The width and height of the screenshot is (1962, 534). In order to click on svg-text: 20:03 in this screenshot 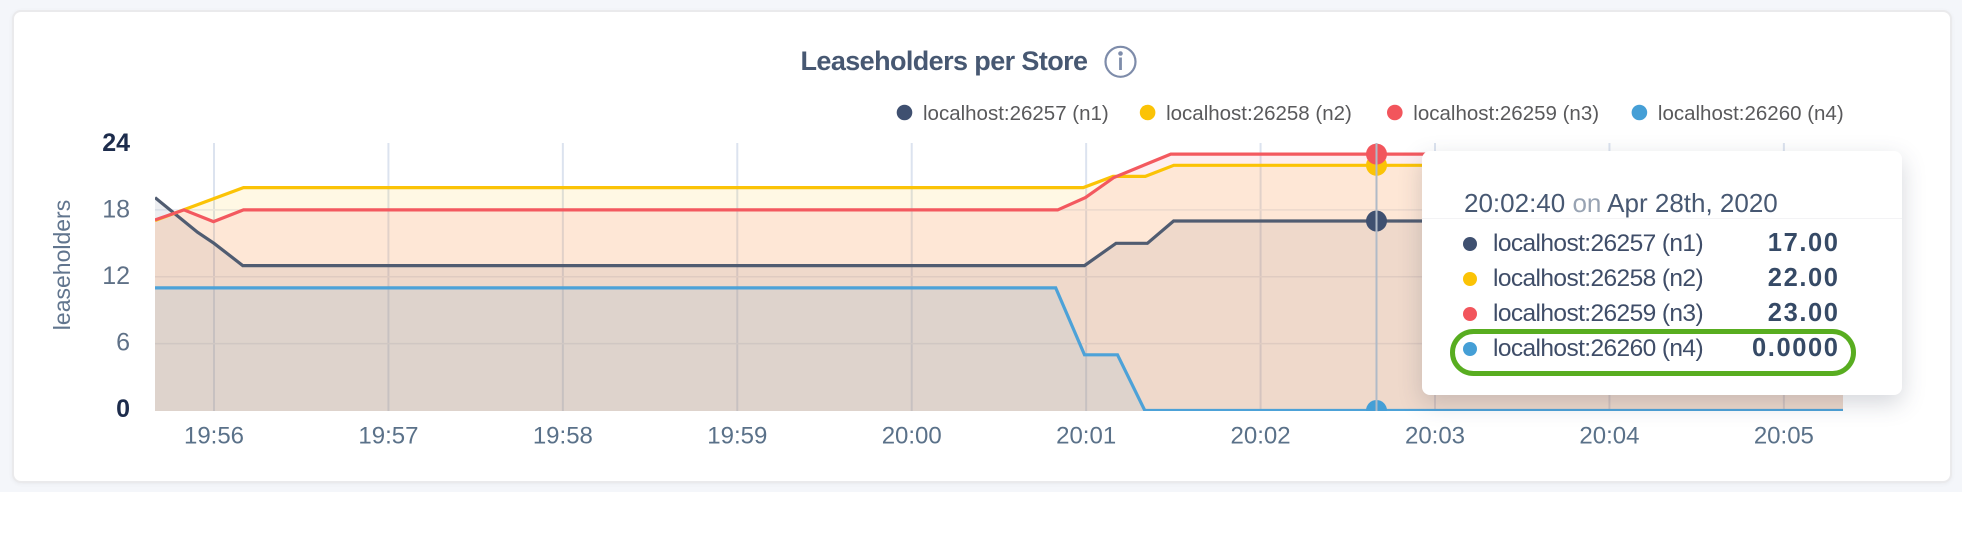, I will do `click(1435, 436)`.